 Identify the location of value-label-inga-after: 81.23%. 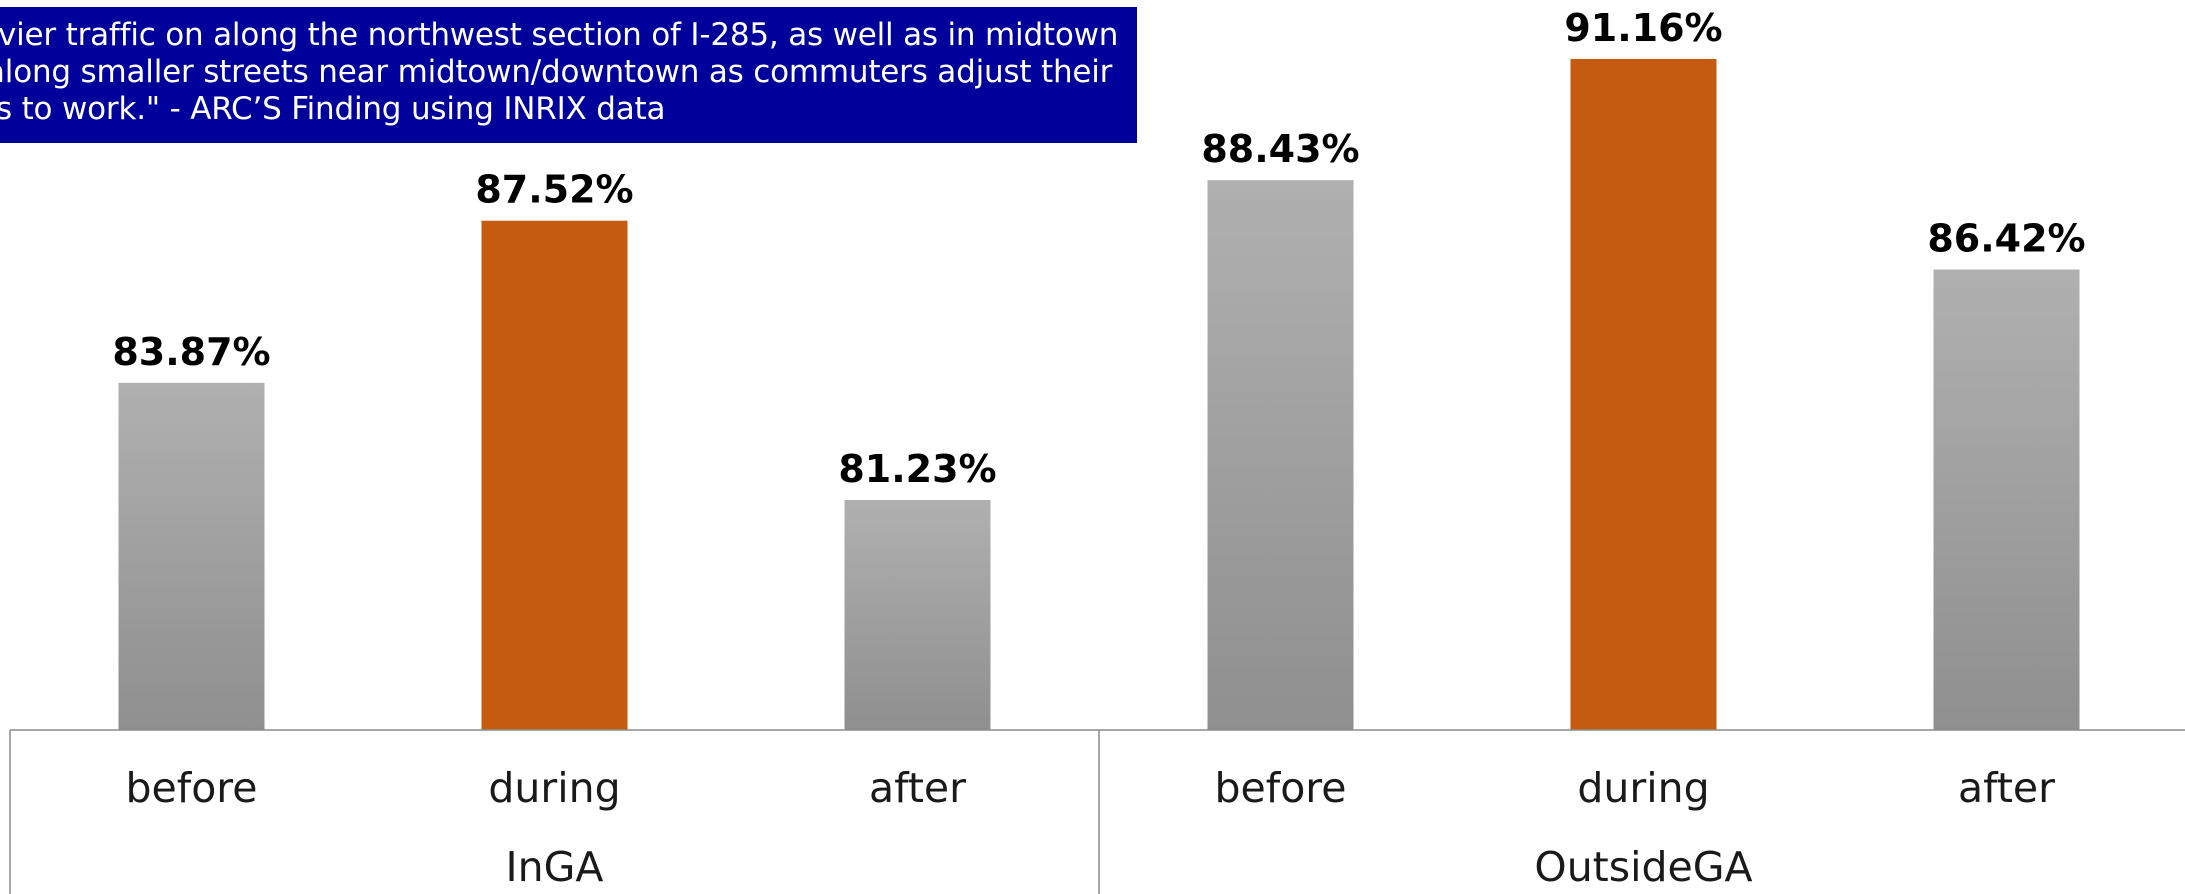
(917, 469).